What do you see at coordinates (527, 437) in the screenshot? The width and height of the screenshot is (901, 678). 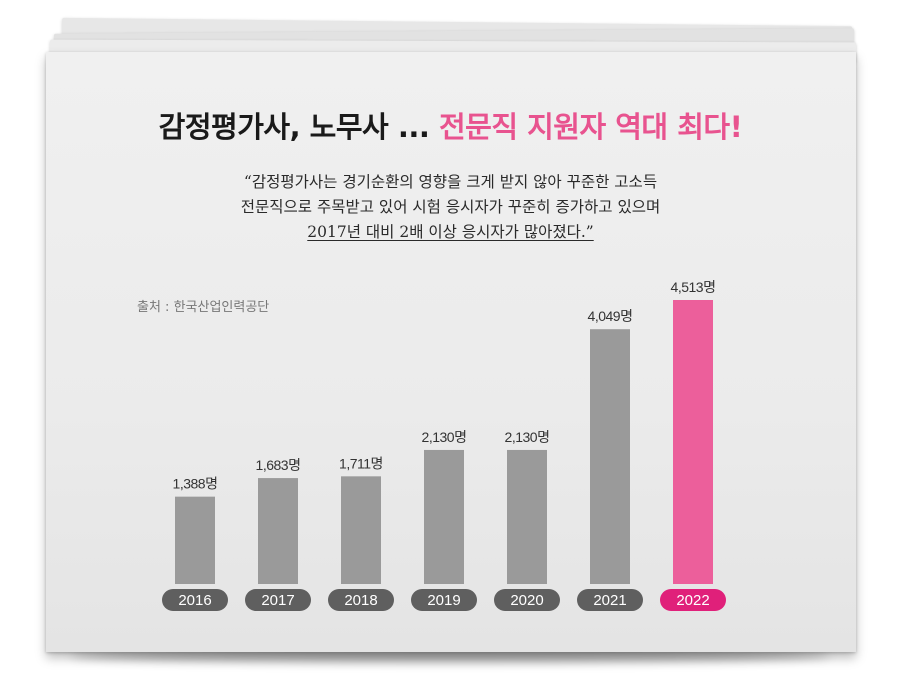 I see `value-label-2020: 2,130명` at bounding box center [527, 437].